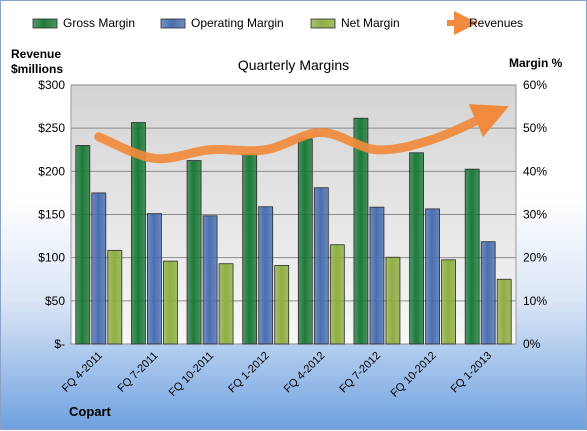 The width and height of the screenshot is (587, 431). What do you see at coordinates (370, 23) in the screenshot?
I see `legend-label: Net Margin` at bounding box center [370, 23].